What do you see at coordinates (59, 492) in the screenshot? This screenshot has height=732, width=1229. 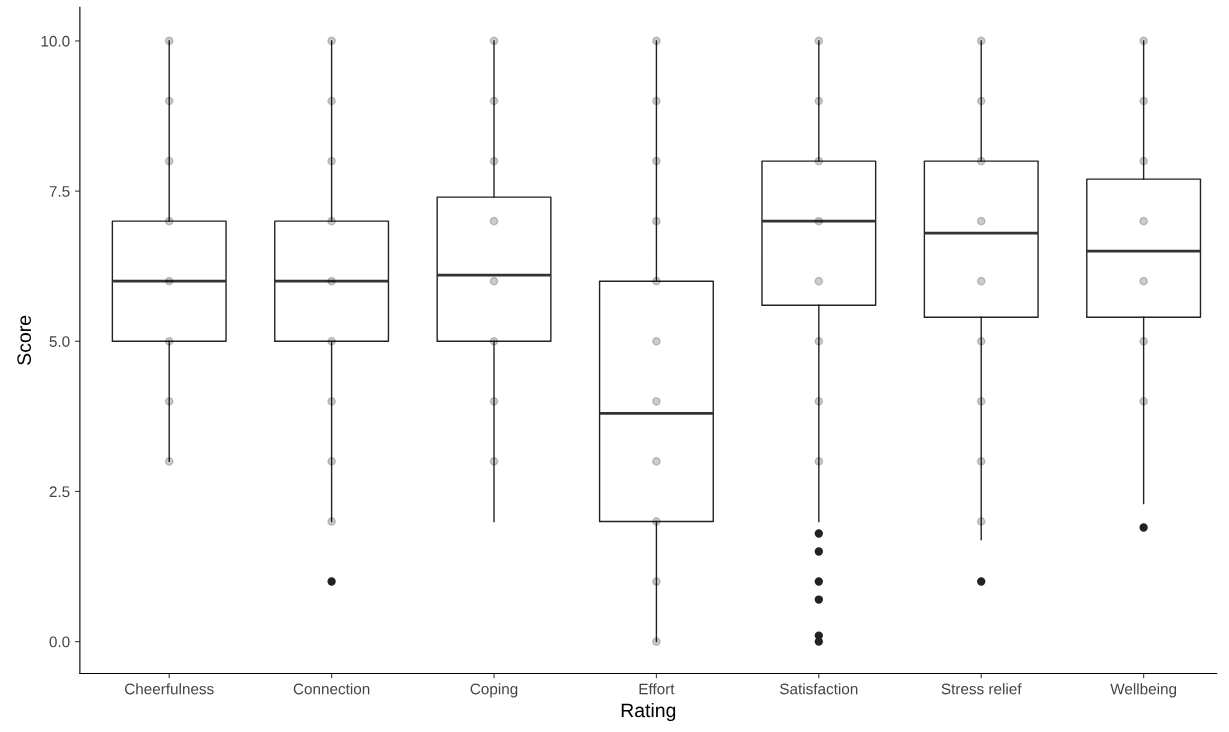 I see `y-tick-label: 2.5` at bounding box center [59, 492].